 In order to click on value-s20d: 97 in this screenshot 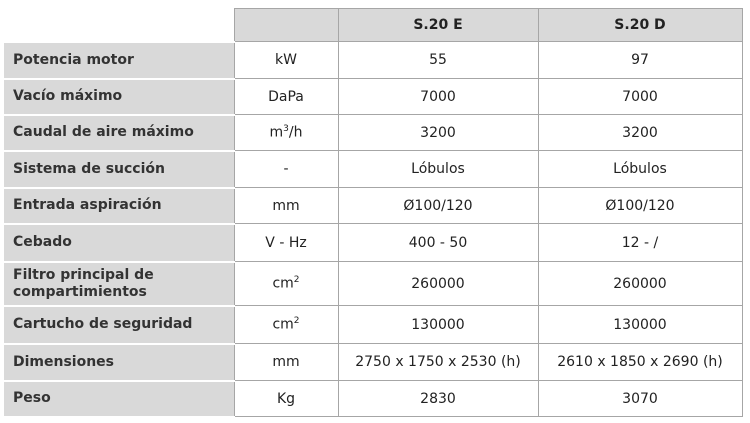, I will do `click(640, 60)`.